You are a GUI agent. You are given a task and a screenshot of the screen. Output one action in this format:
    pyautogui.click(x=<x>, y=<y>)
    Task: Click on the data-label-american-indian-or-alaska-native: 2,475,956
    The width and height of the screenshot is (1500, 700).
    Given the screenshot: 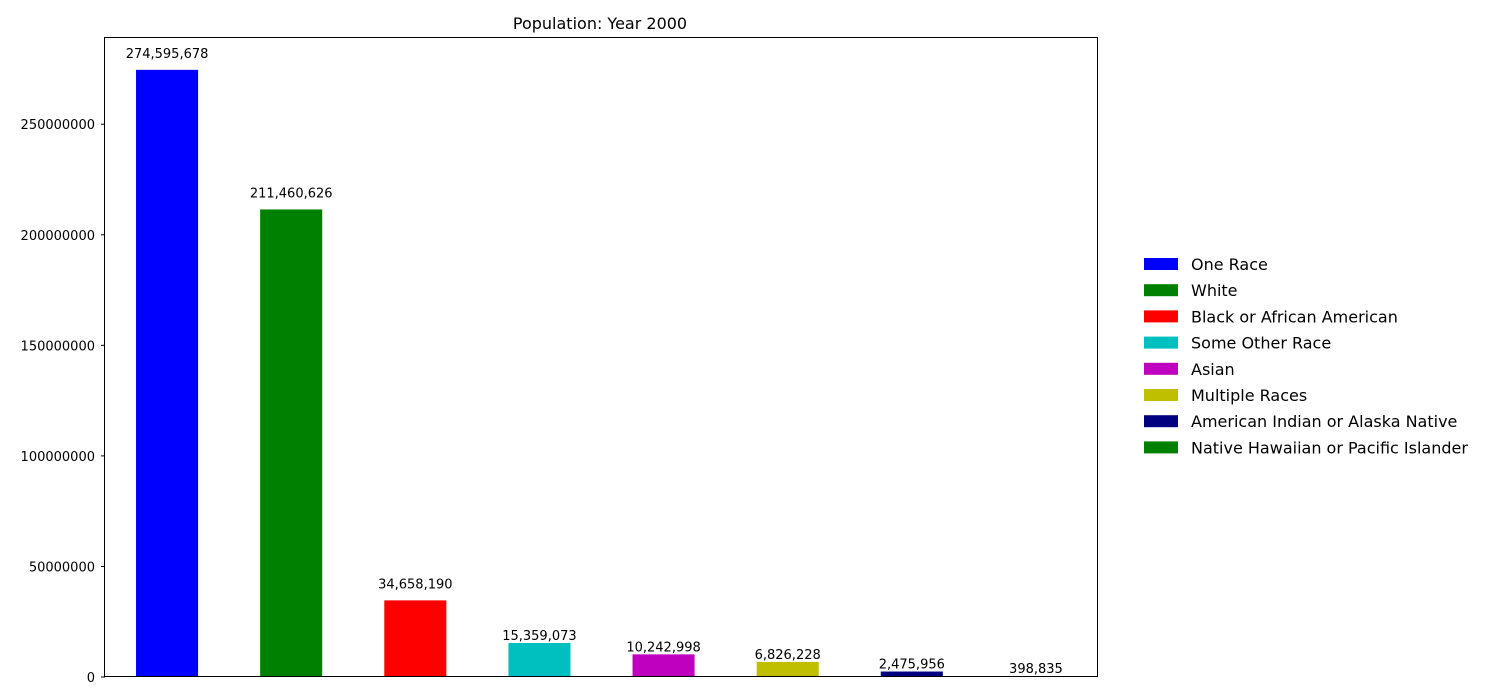 What is the action you would take?
    pyautogui.click(x=912, y=665)
    